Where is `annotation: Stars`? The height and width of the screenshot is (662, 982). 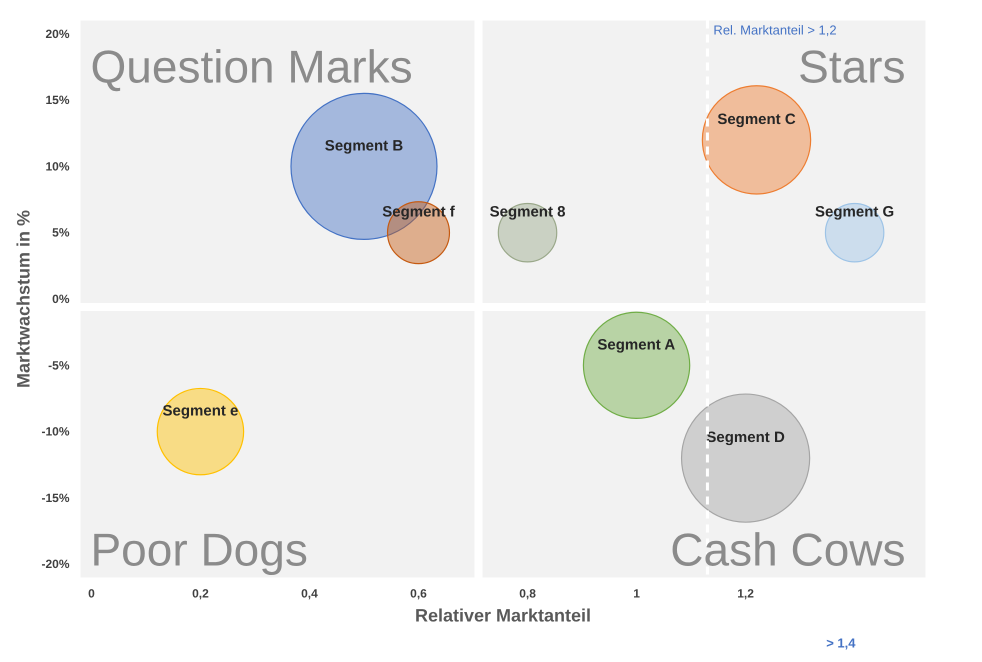 annotation: Stars is located at coordinates (852, 66).